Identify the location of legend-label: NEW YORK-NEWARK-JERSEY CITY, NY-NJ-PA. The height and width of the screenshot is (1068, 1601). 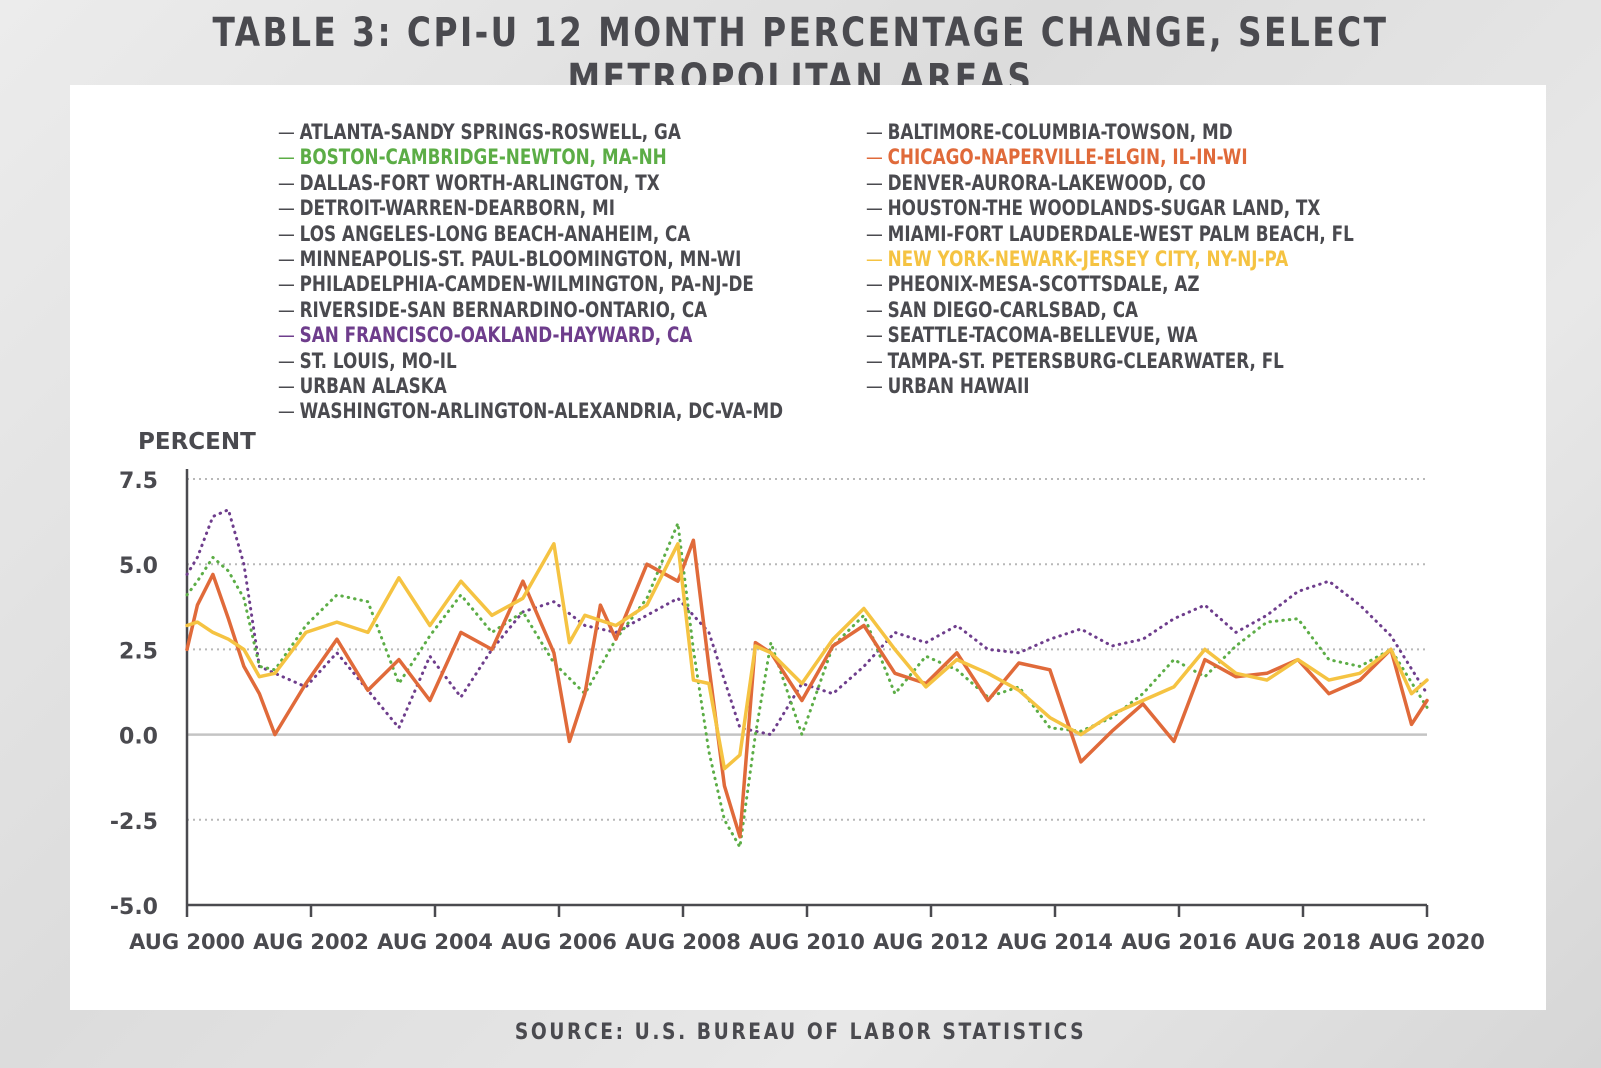
(1088, 258).